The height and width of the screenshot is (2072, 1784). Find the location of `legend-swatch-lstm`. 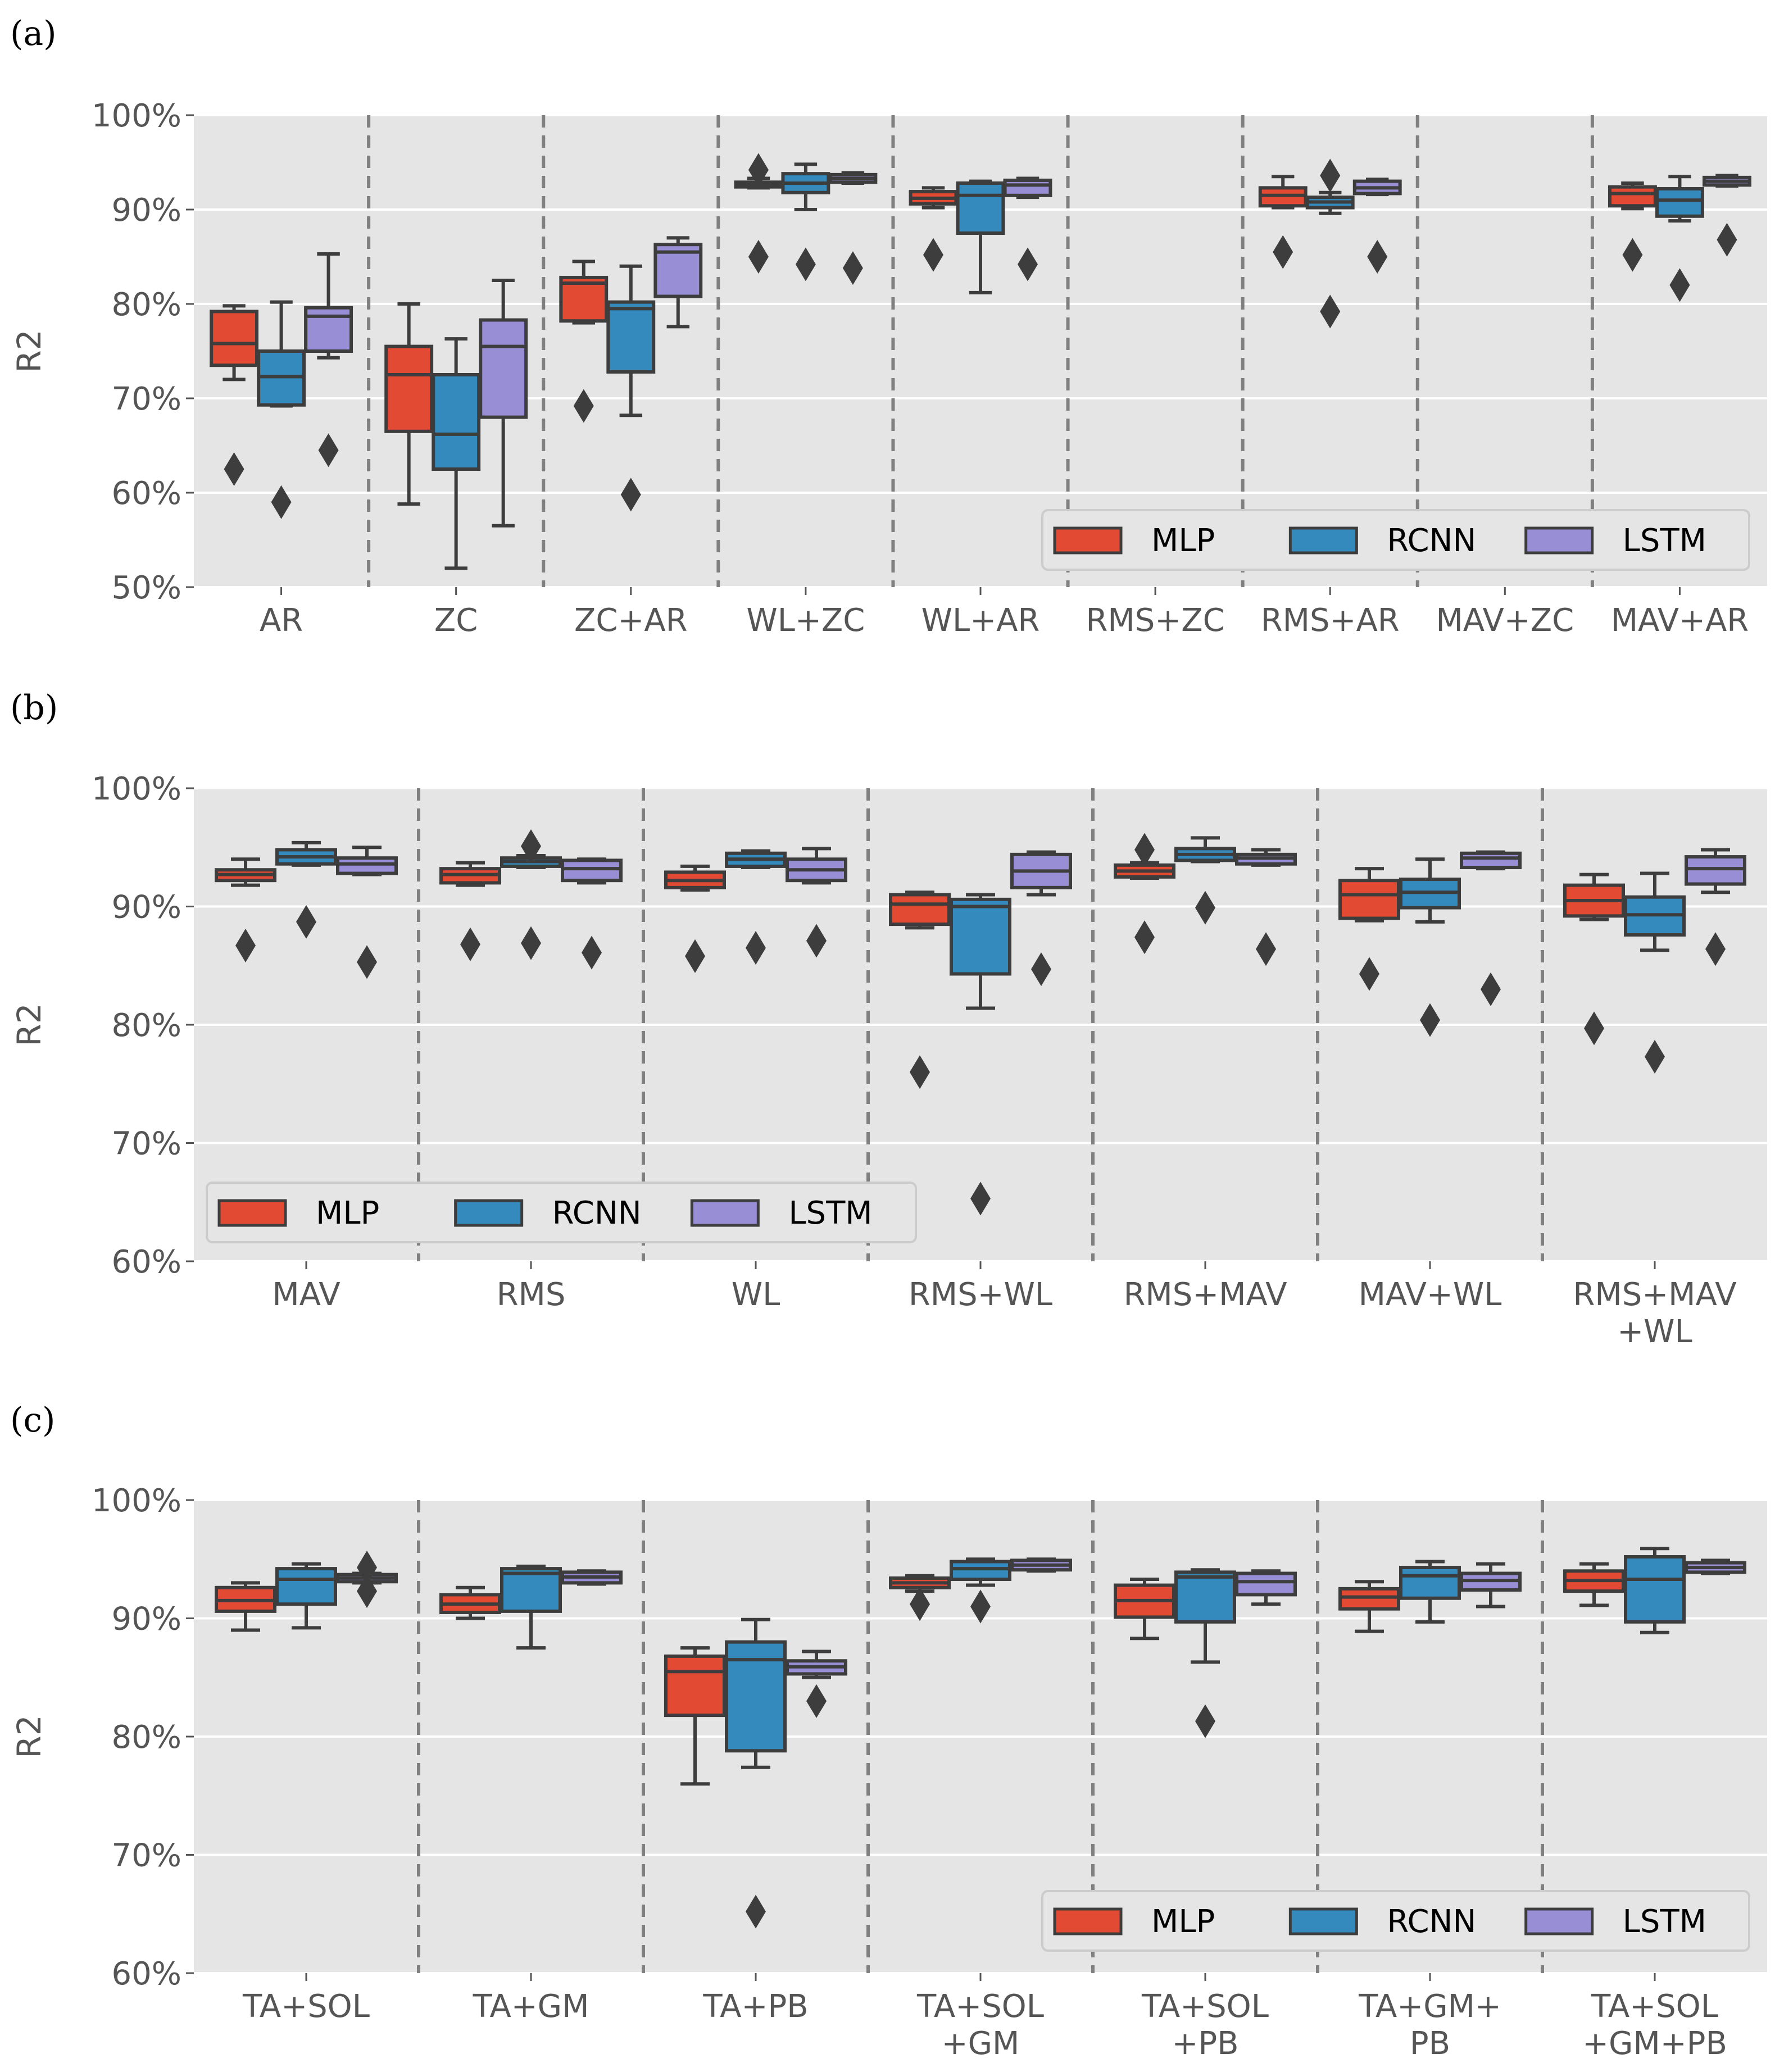

legend-swatch-lstm is located at coordinates (725, 1213).